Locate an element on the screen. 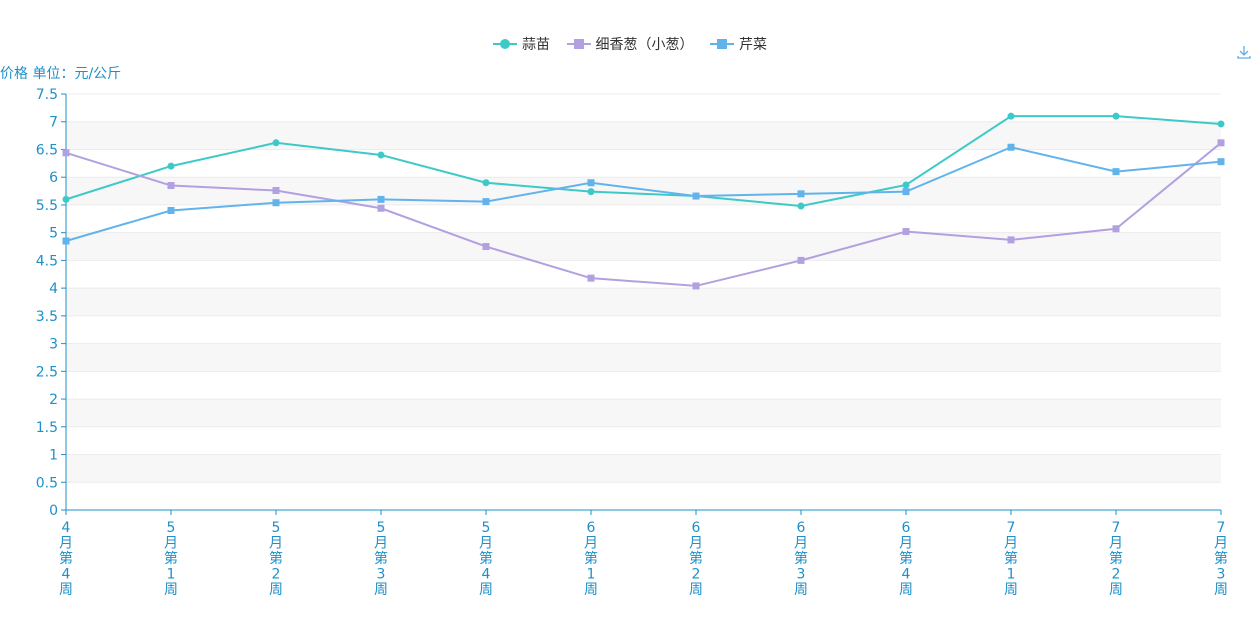 Image resolution: width=1260 pixels, height=630 pixels. y-tick-label: 7 is located at coordinates (53, 123).